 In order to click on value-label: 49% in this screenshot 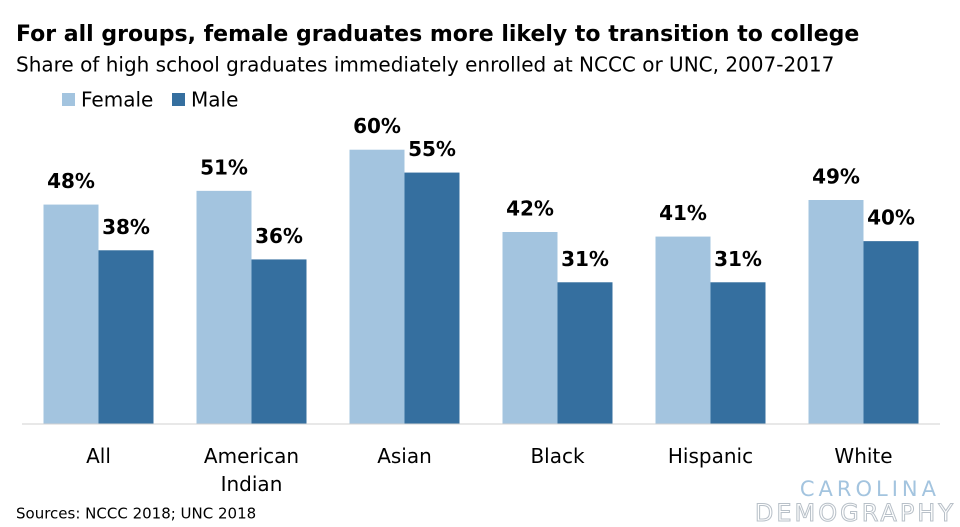, I will do `click(836, 177)`.